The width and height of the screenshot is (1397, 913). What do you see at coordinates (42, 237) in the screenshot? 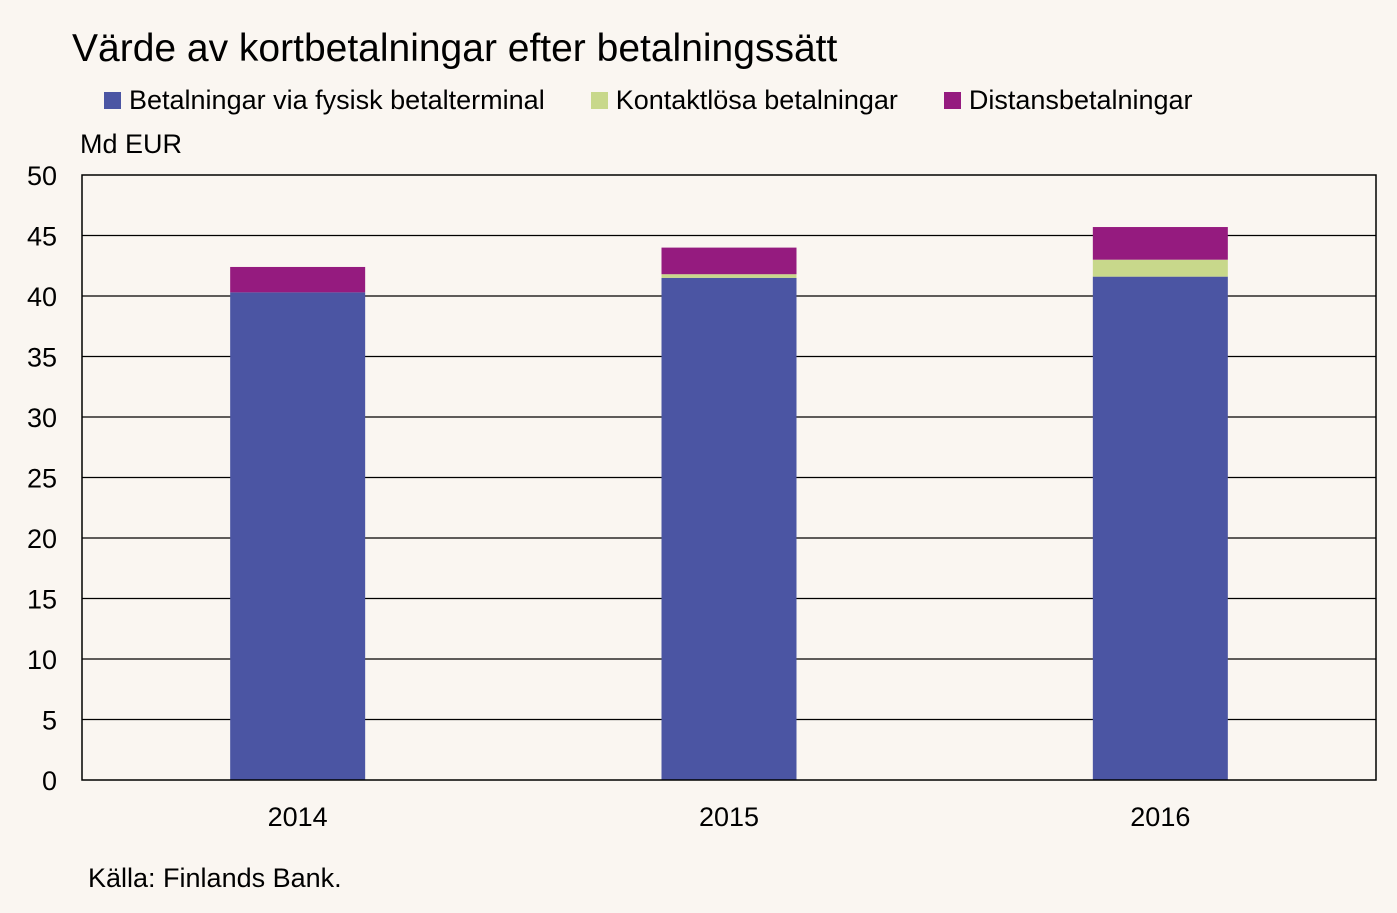
I see `y-tick-label-45: 45` at bounding box center [42, 237].